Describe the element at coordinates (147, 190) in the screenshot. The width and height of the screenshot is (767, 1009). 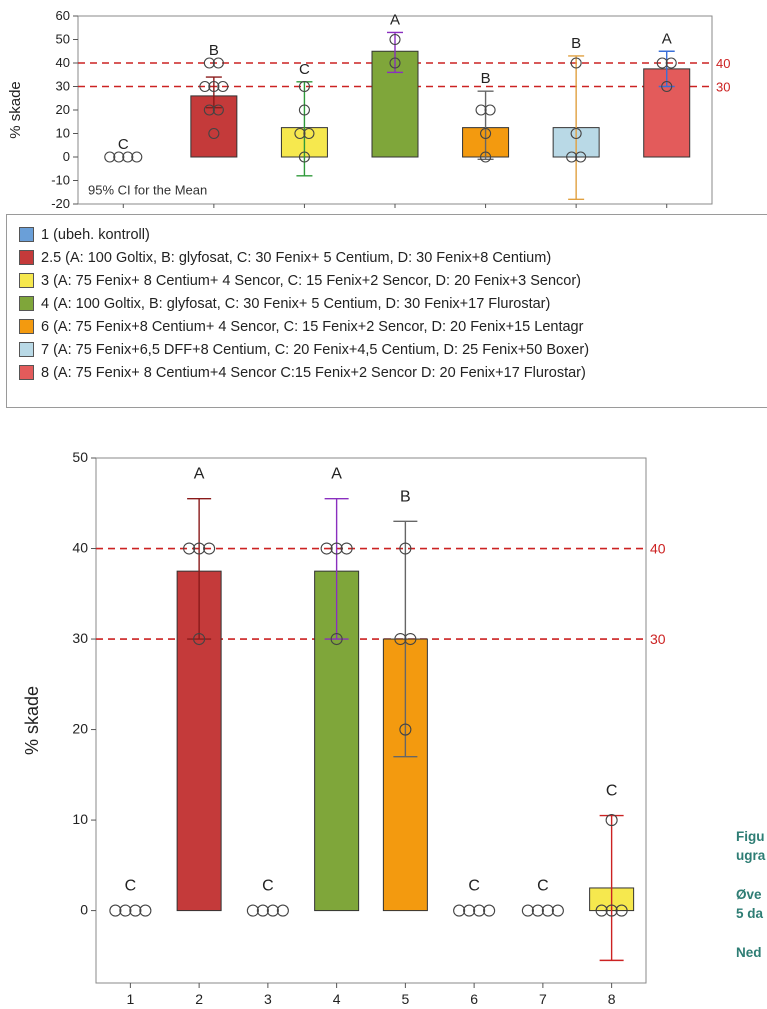
I see `ci-annotation: 95% CI for the Mean` at that location.